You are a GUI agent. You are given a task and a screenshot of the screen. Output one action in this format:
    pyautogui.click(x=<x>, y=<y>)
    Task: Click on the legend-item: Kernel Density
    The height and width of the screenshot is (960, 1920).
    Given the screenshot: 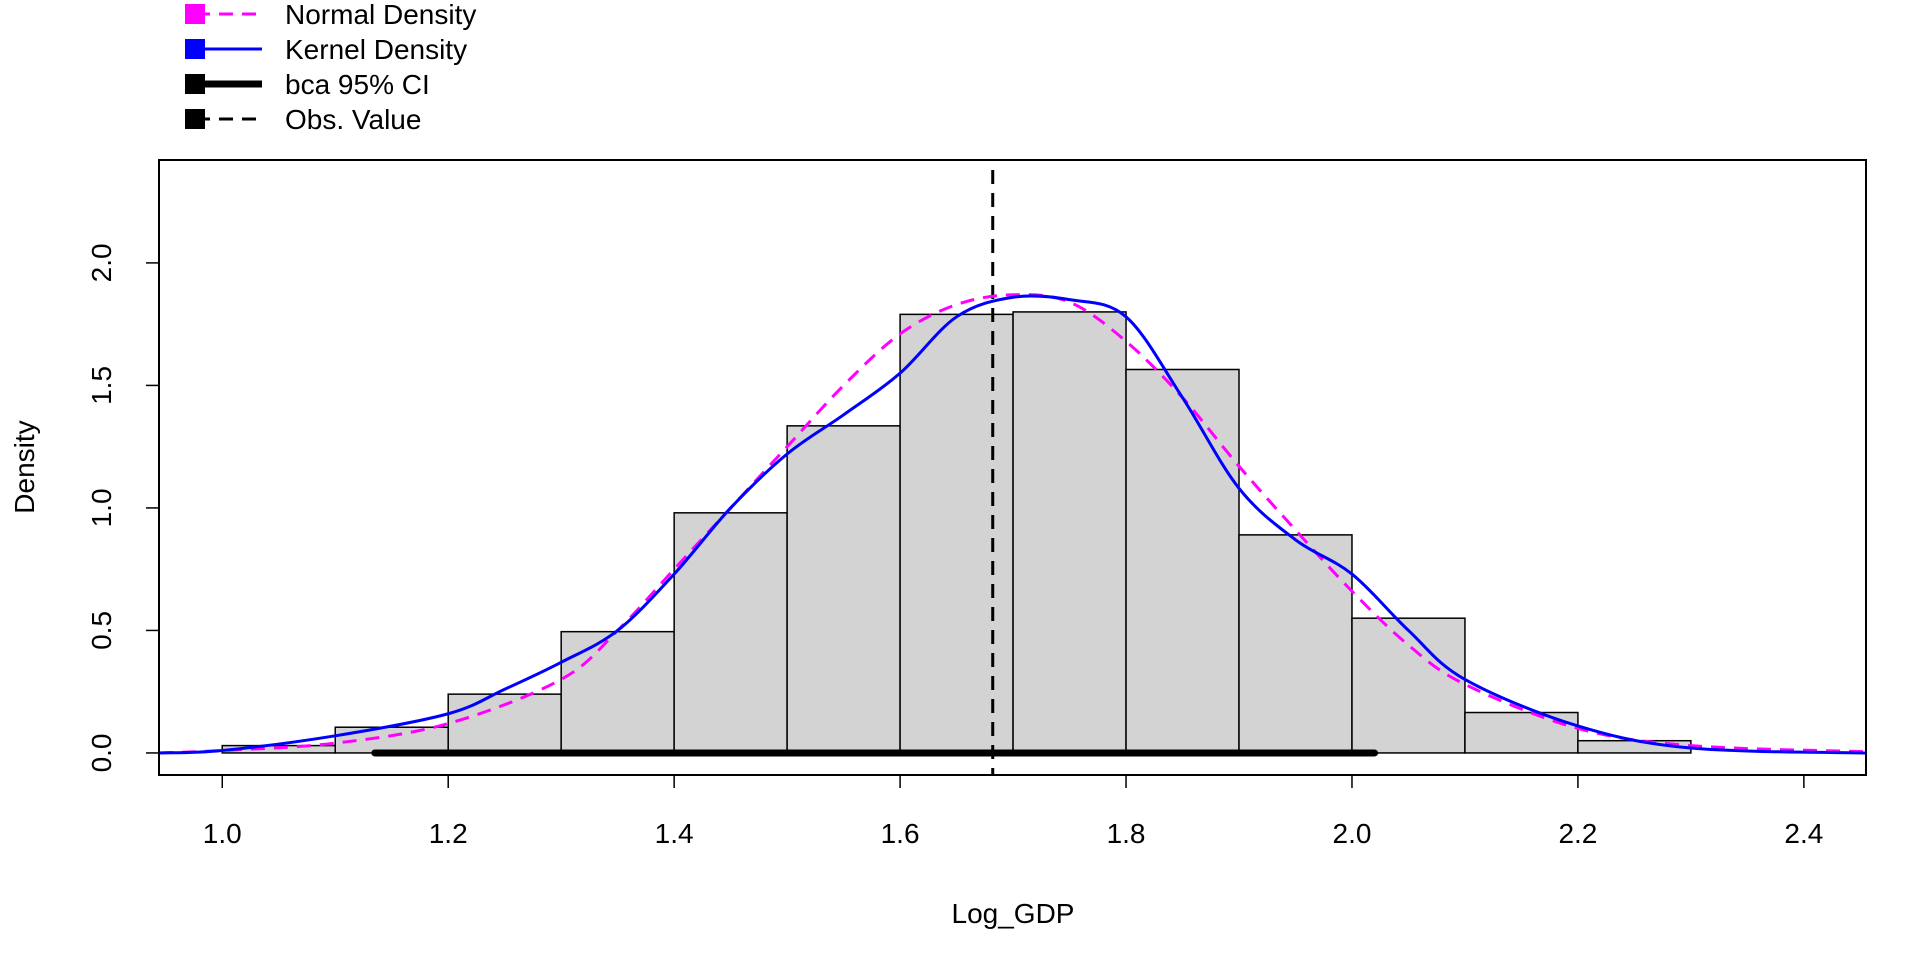 What is the action you would take?
    pyautogui.click(x=326, y=49)
    